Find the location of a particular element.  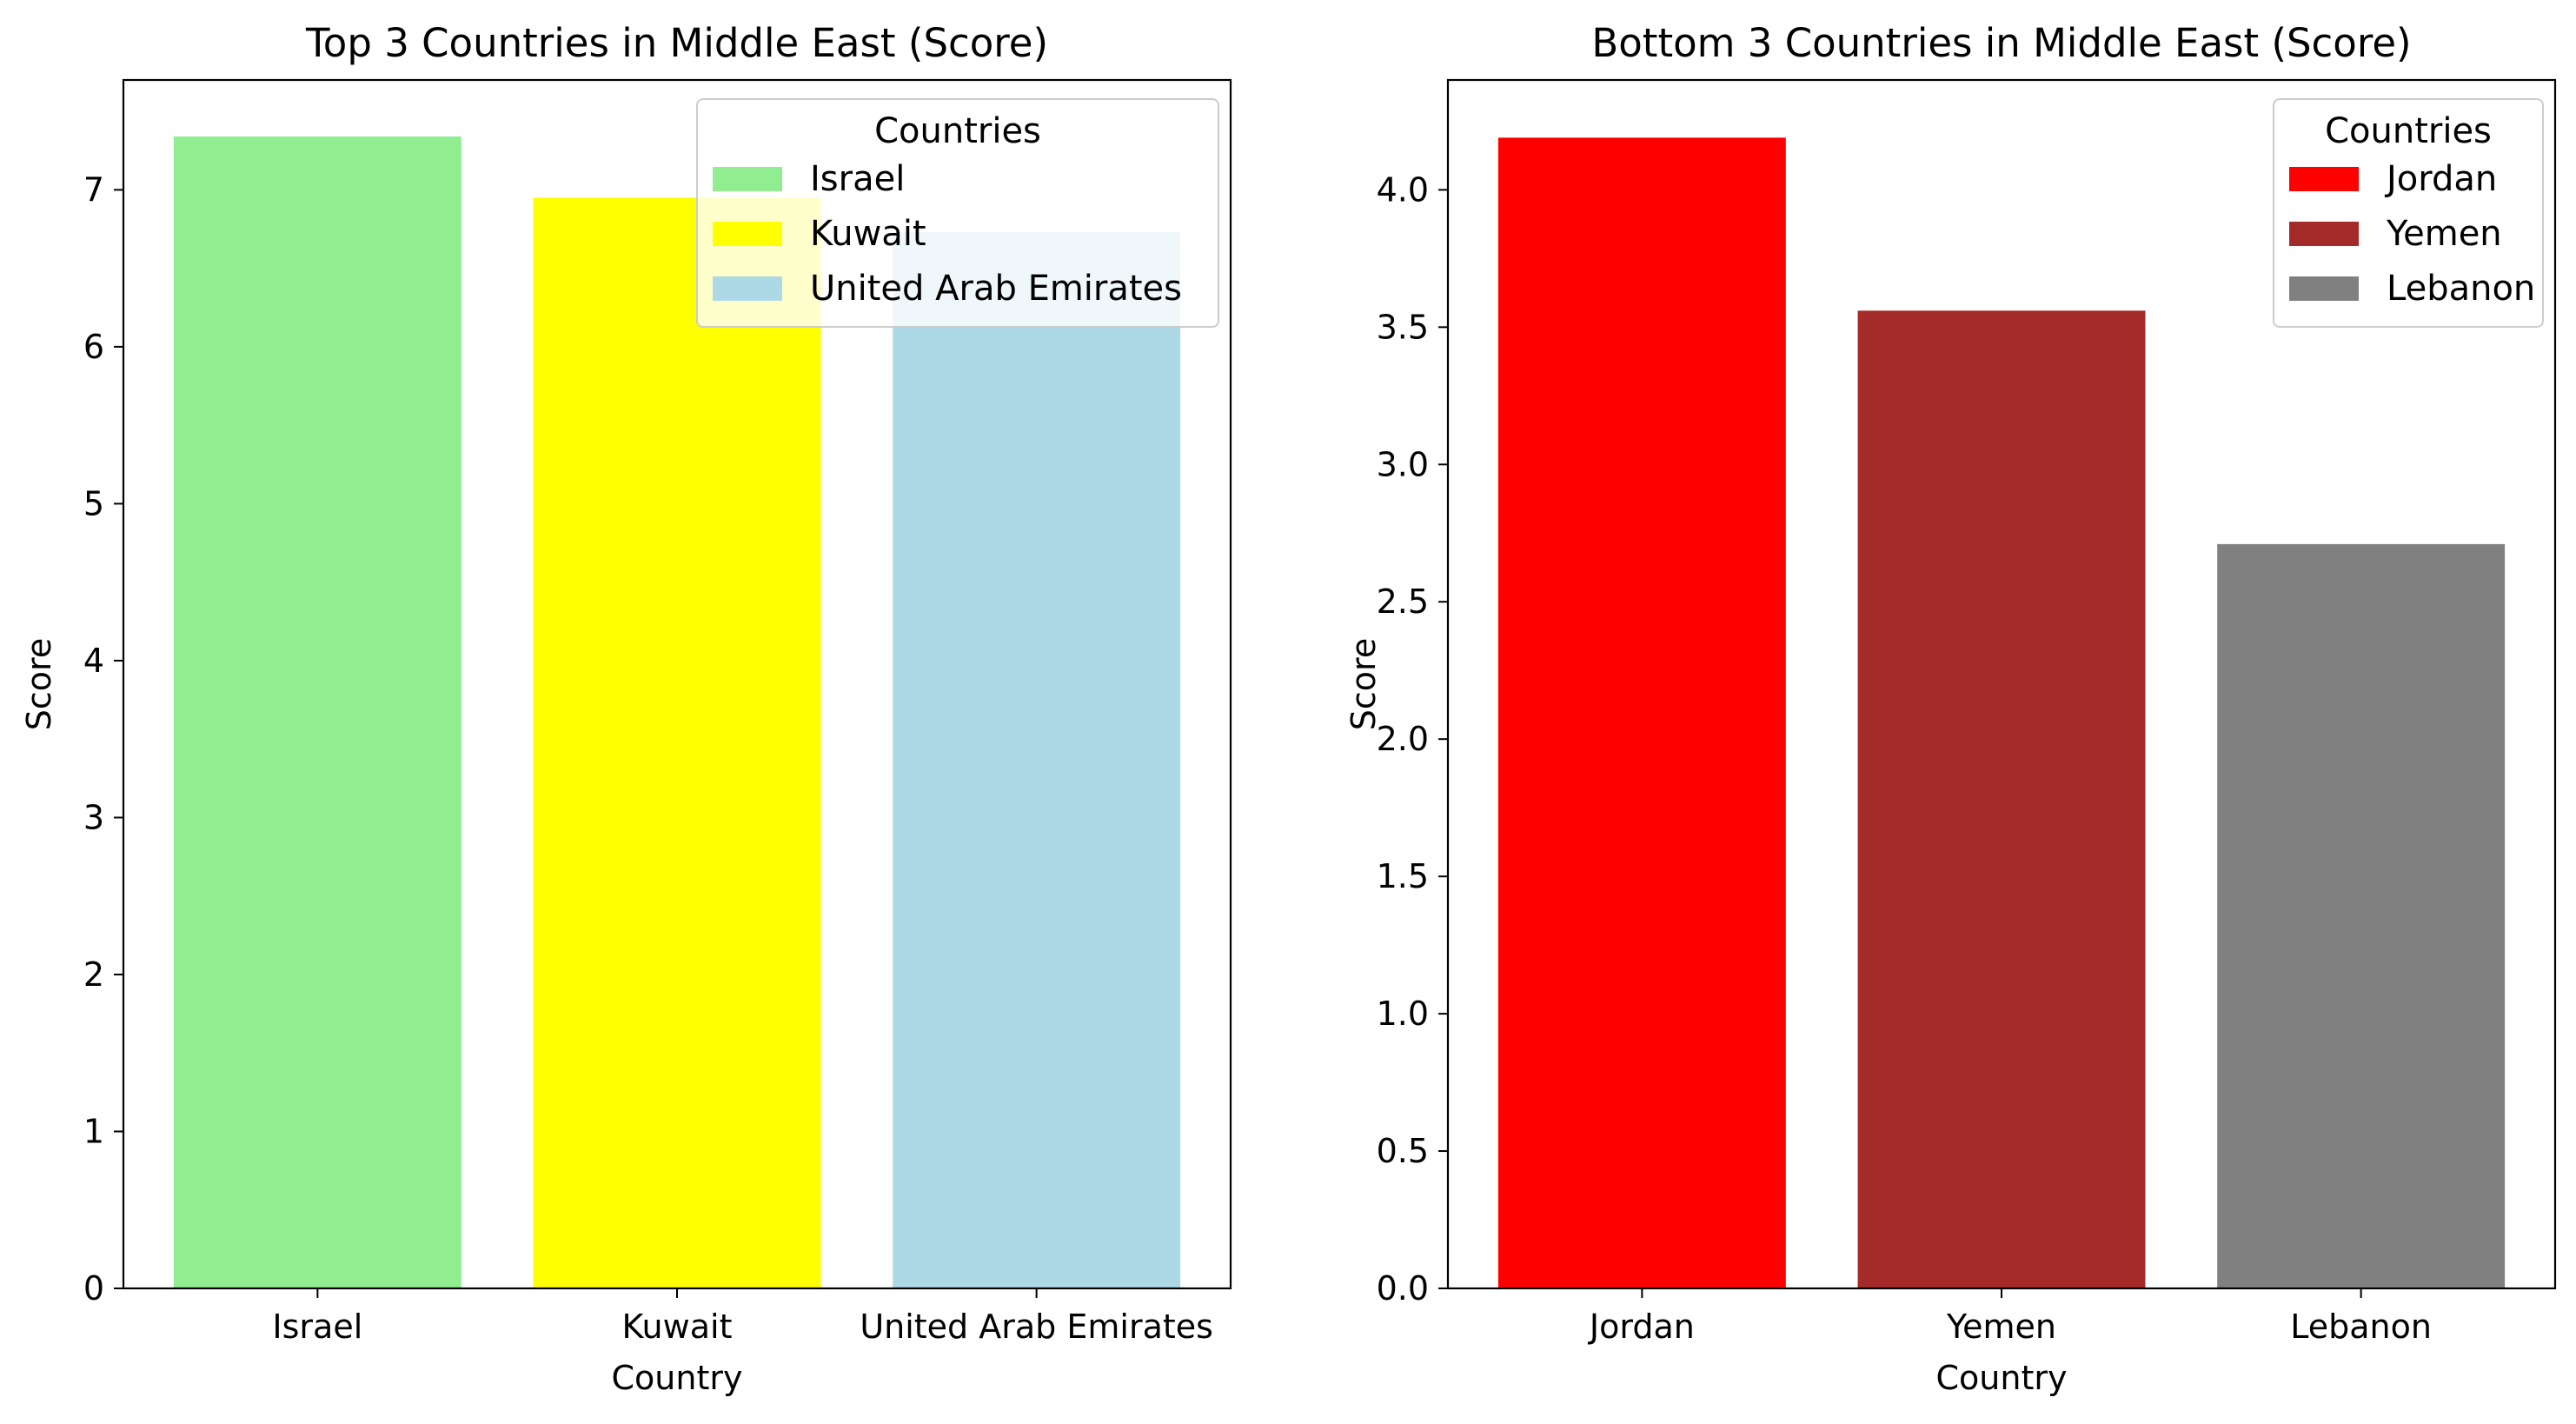

top3-legend-box is located at coordinates (958, 213).